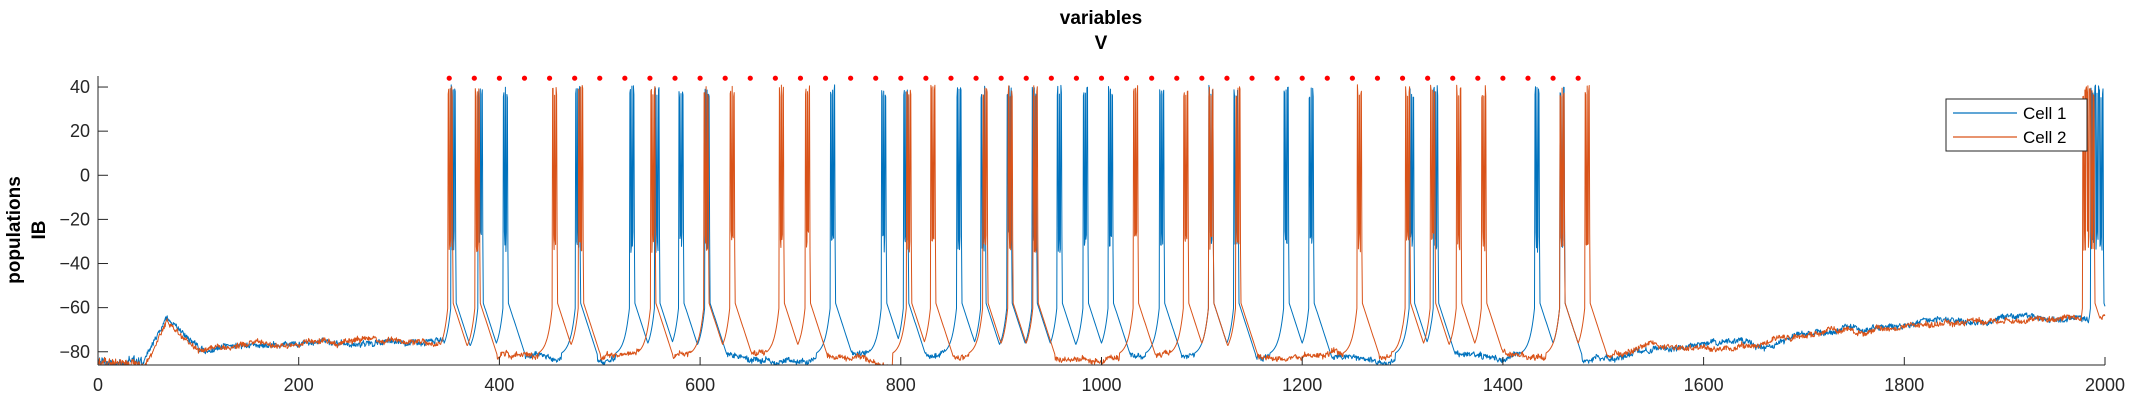  What do you see at coordinates (14, 230) in the screenshot?
I see `y-axis-label-line1: populations` at bounding box center [14, 230].